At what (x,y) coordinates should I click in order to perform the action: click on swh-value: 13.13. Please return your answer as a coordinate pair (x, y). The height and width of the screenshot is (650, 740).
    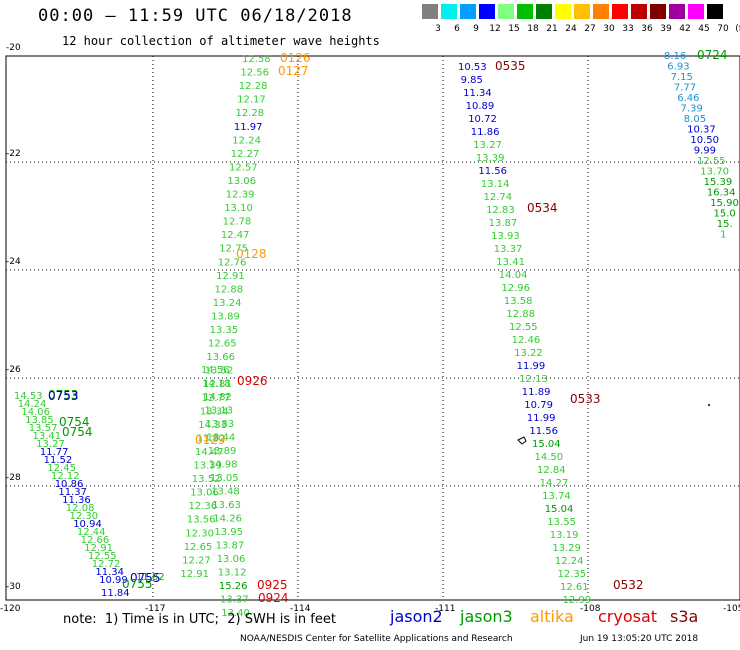
    Looking at the image, I should click on (218, 411).